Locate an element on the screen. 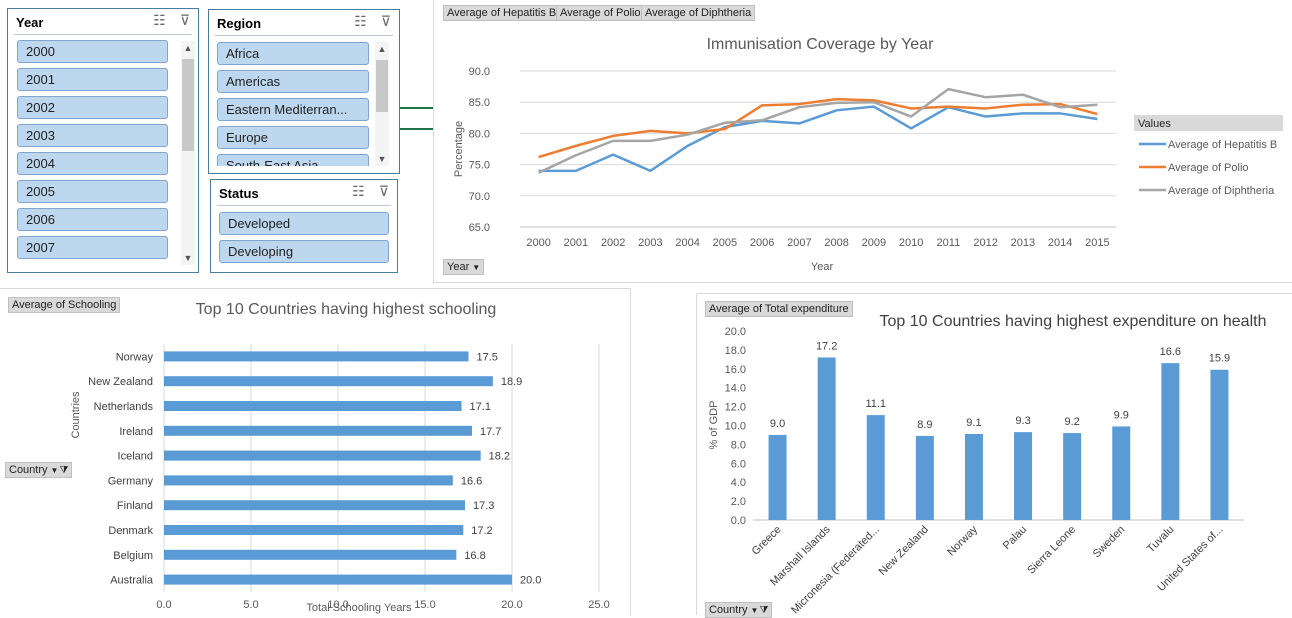  legend-entry: Average of Hepatitis B is located at coordinates (1222, 145).